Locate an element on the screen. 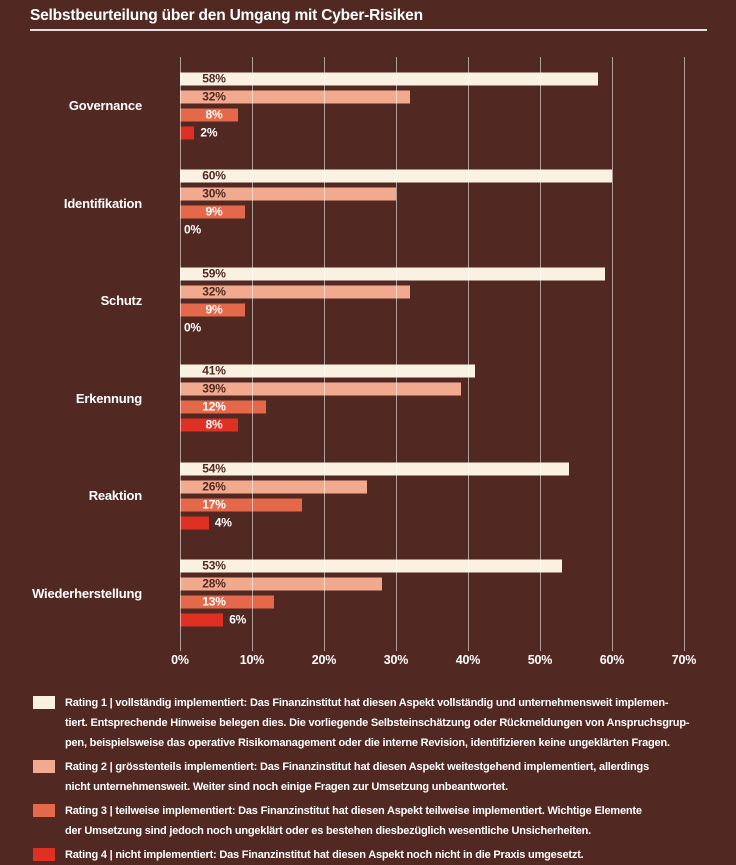 This screenshot has width=736, height=865. bar-value-label: 12% is located at coordinates (214, 406).